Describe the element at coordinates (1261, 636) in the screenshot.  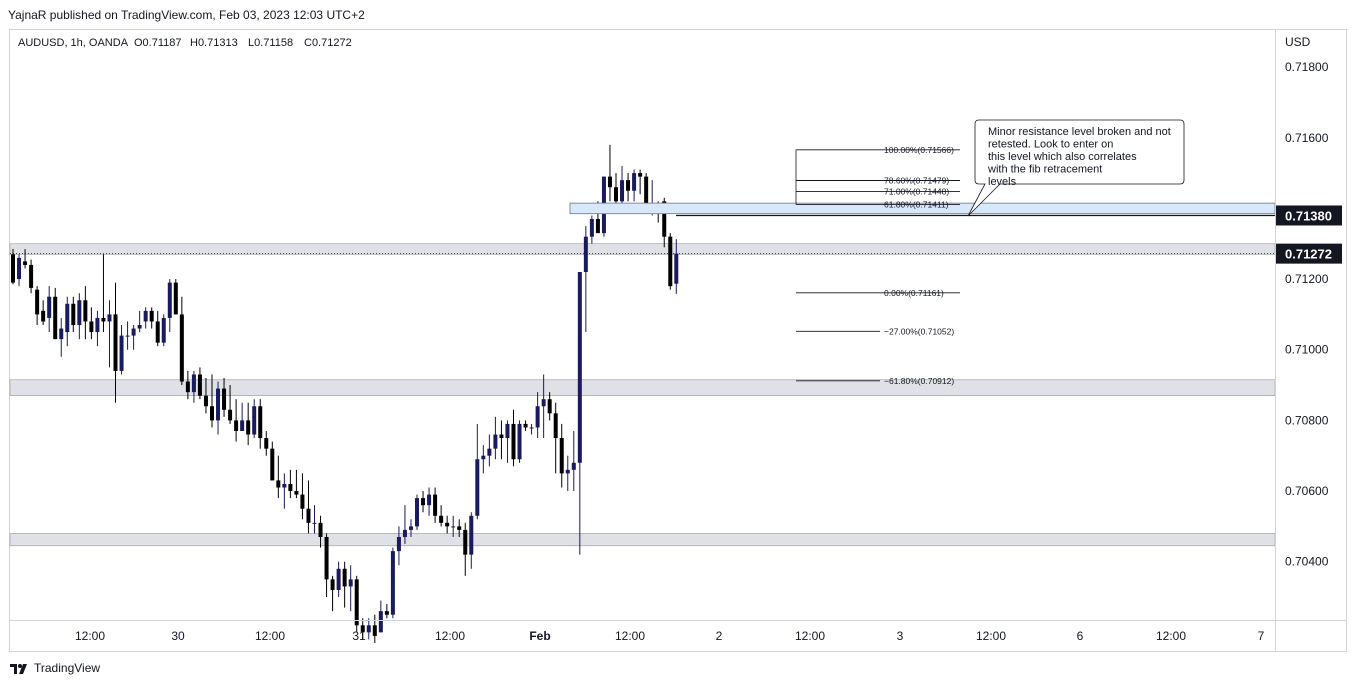
I see `x-tick-label: 7` at that location.